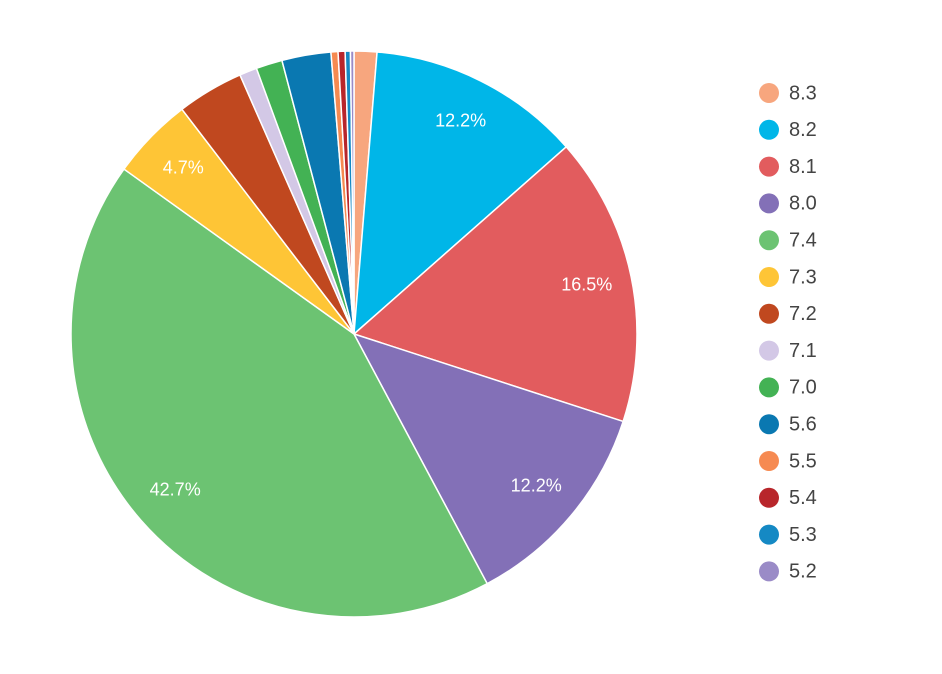 Image resolution: width=942 pixels, height=674 pixels. What do you see at coordinates (803, 424) in the screenshot?
I see `legend-label: 5.6` at bounding box center [803, 424].